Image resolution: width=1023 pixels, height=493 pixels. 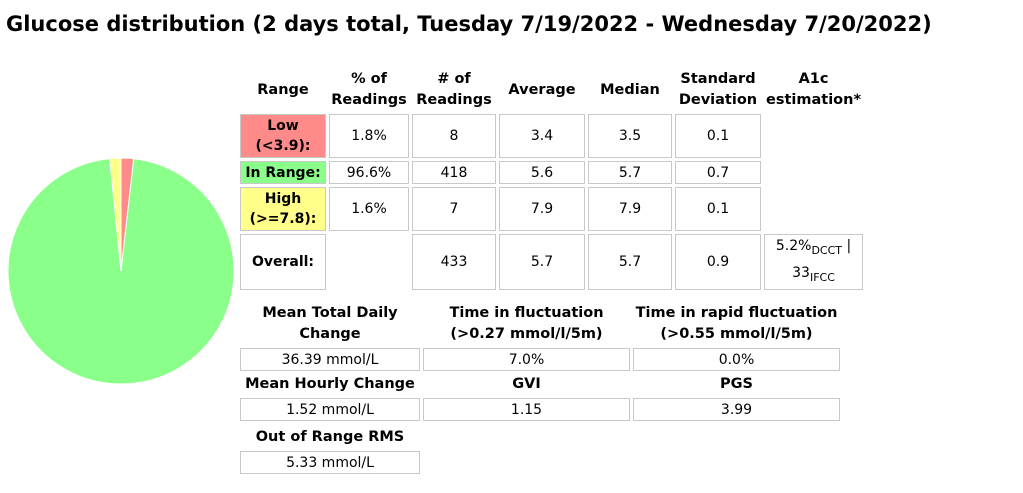 What do you see at coordinates (736, 409) in the screenshot?
I see `pgs-value: 3.99` at bounding box center [736, 409].